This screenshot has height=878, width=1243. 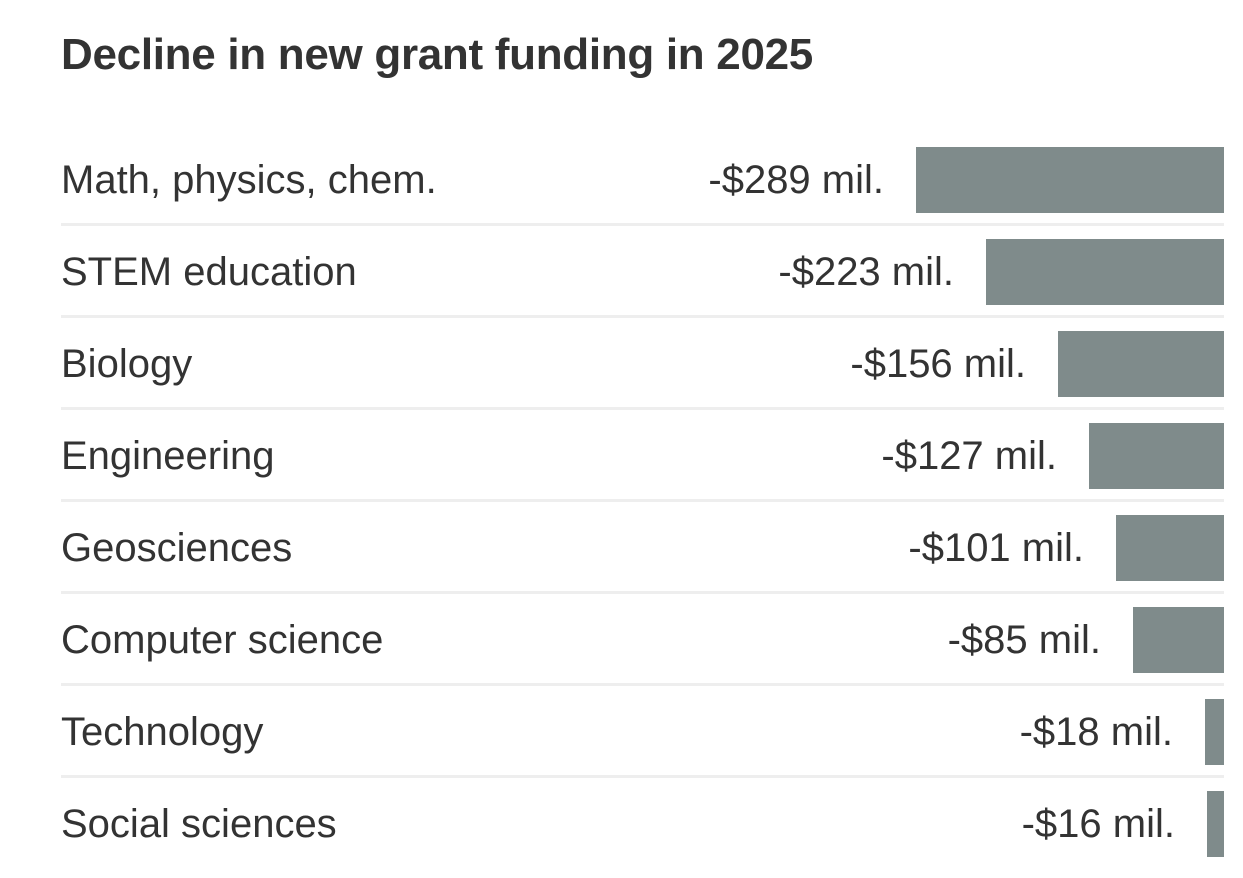 What do you see at coordinates (437, 54) in the screenshot?
I see `chart-title: Decline in new grant funding in 2025` at bounding box center [437, 54].